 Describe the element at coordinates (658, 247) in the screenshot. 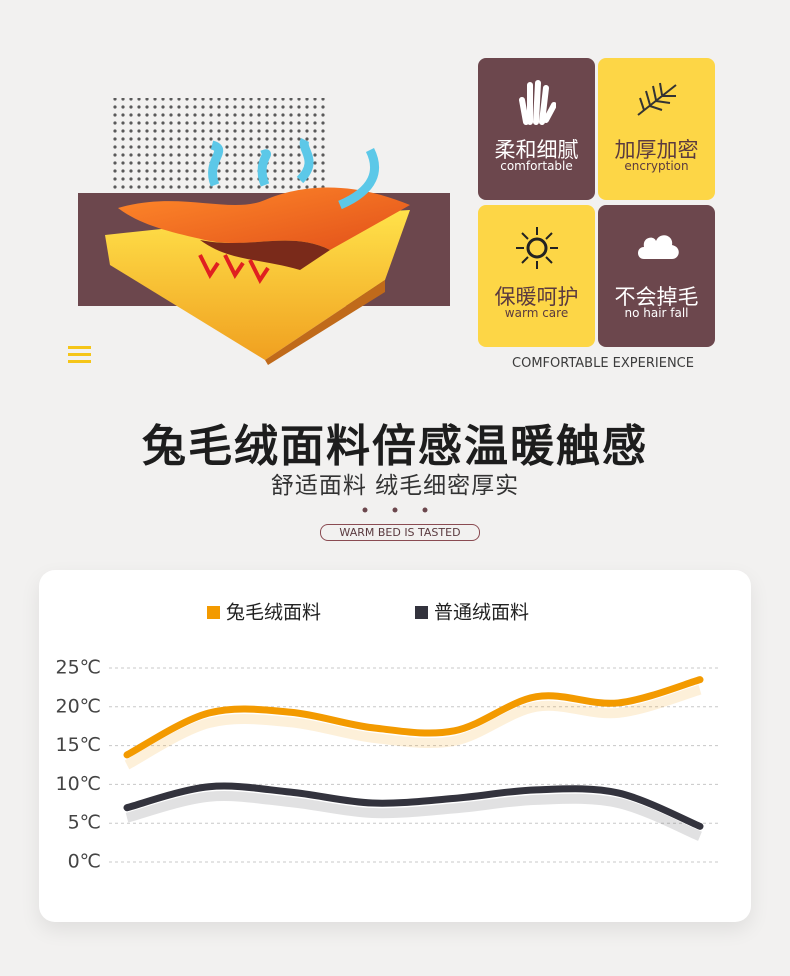

I see `cloud-icon` at that location.